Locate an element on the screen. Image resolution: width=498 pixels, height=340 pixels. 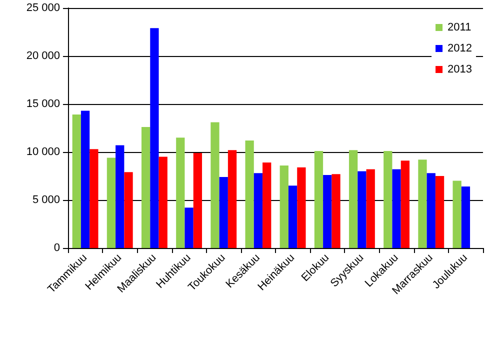
y-tick-label: 10 000 is located at coordinates (43, 152).